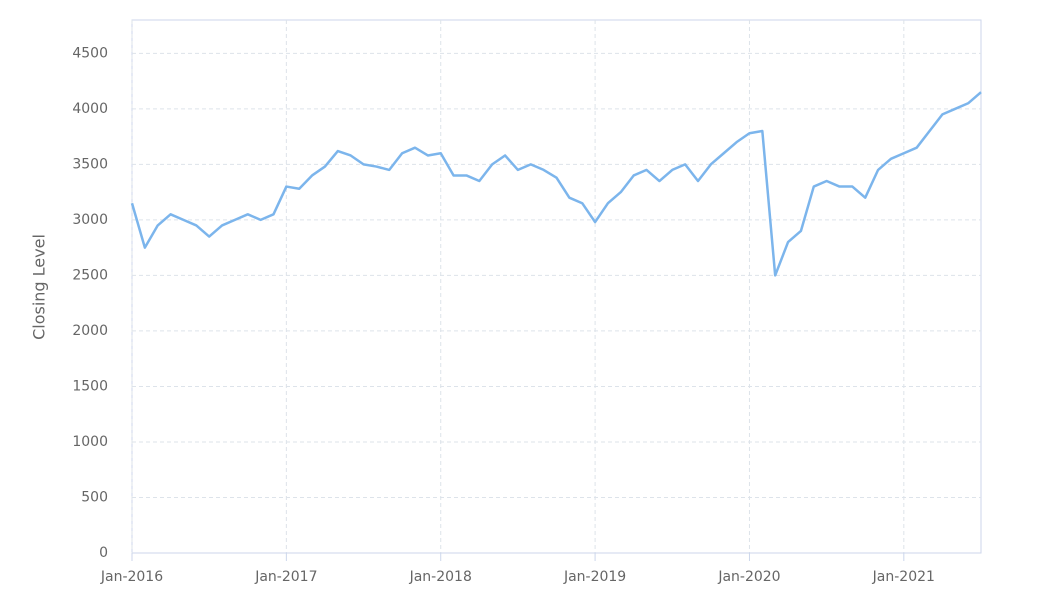 Image resolution: width=1047 pixels, height=608 pixels. I want to click on x-tick-label: Jan-2017, so click(285, 577).